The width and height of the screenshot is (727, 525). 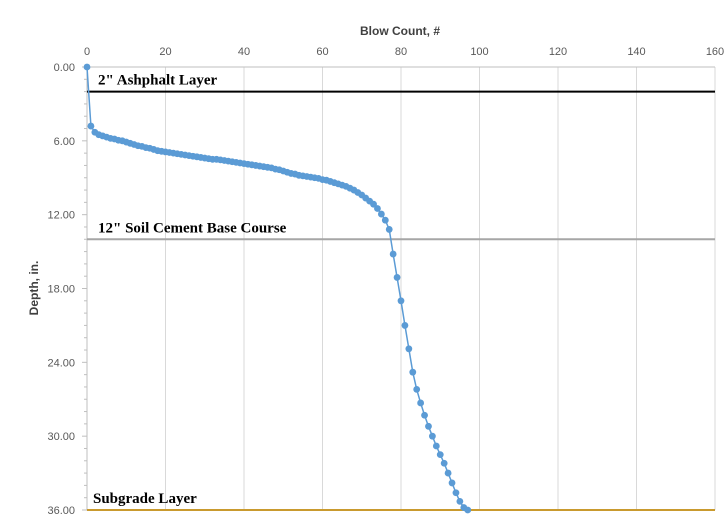 What do you see at coordinates (61, 363) in the screenshot?
I see `y-tick-label: 24.00` at bounding box center [61, 363].